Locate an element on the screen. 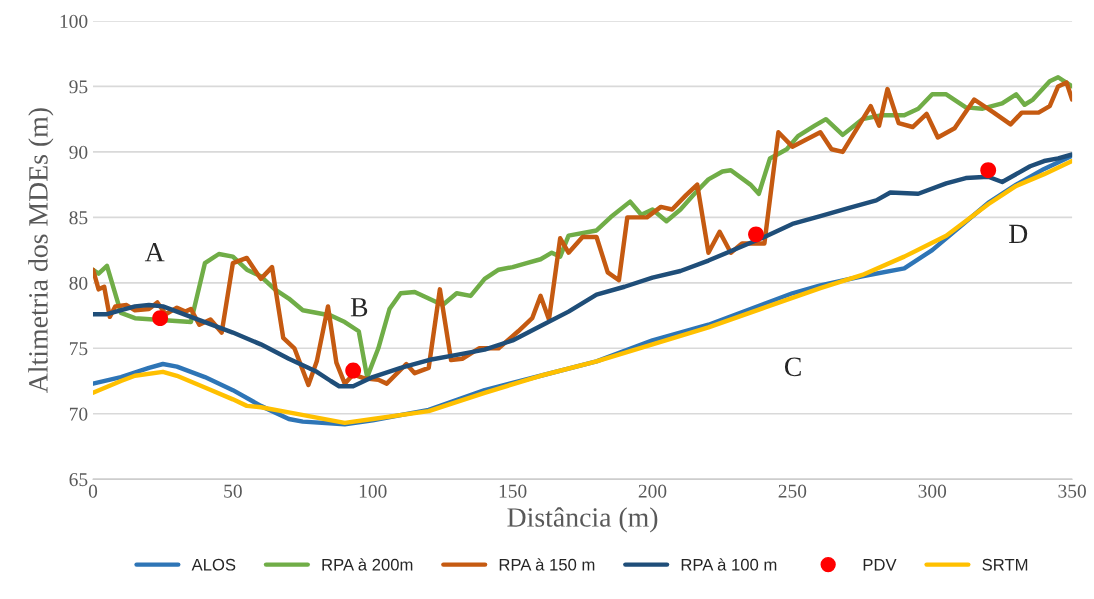  y-tick-label: 80 is located at coordinates (78, 283).